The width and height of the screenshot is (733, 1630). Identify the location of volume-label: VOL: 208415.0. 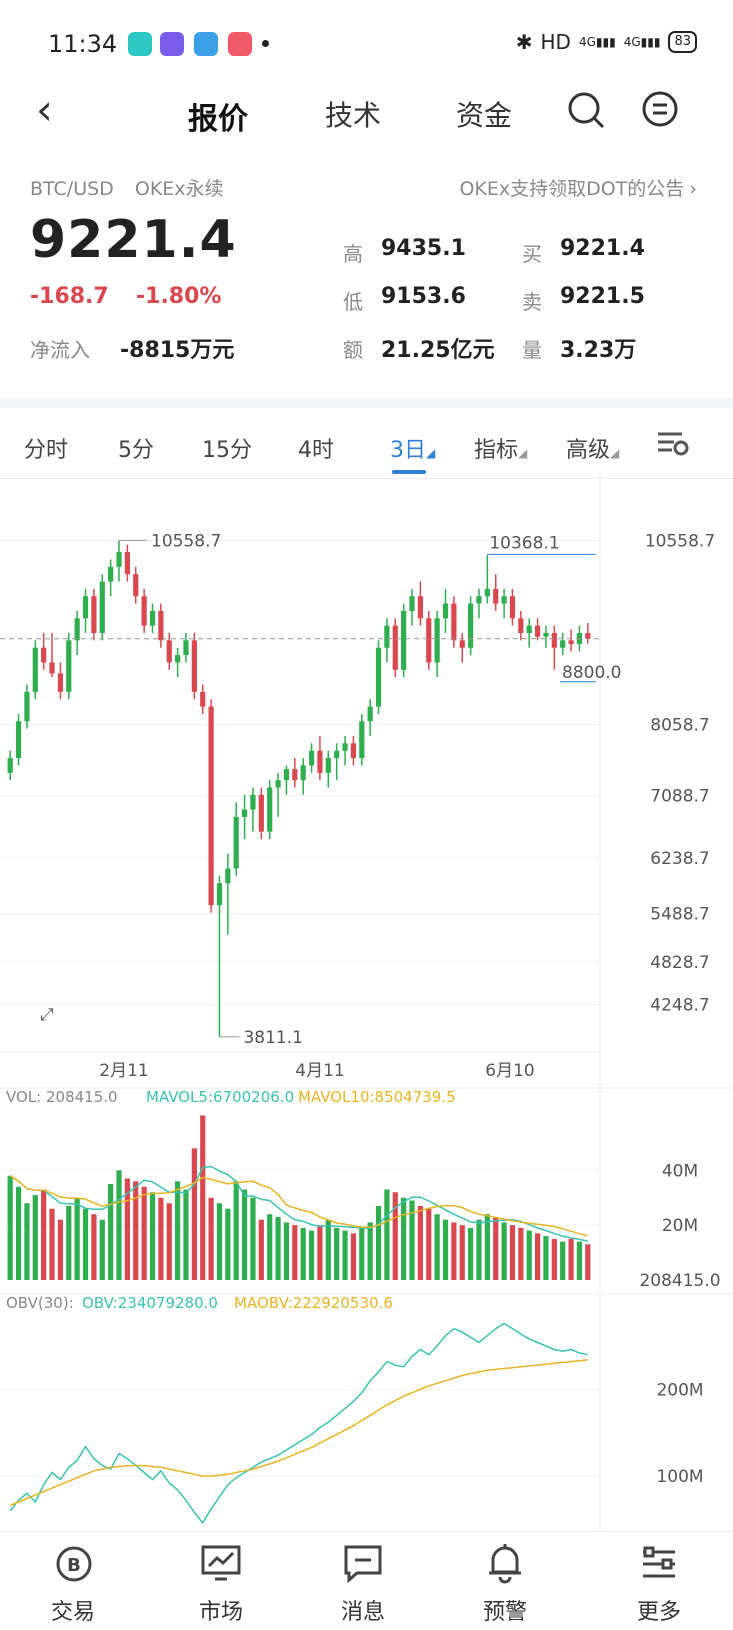
(62, 1097).